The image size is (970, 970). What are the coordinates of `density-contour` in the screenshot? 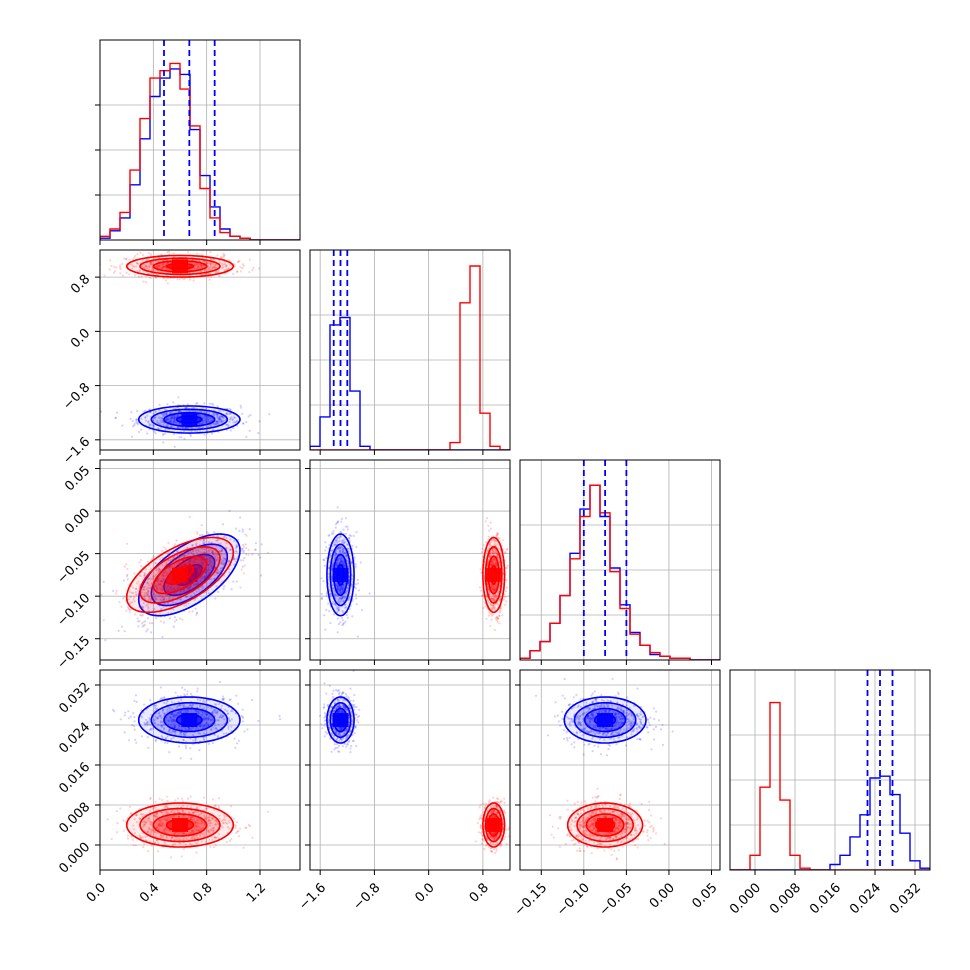 It's located at (180, 266).